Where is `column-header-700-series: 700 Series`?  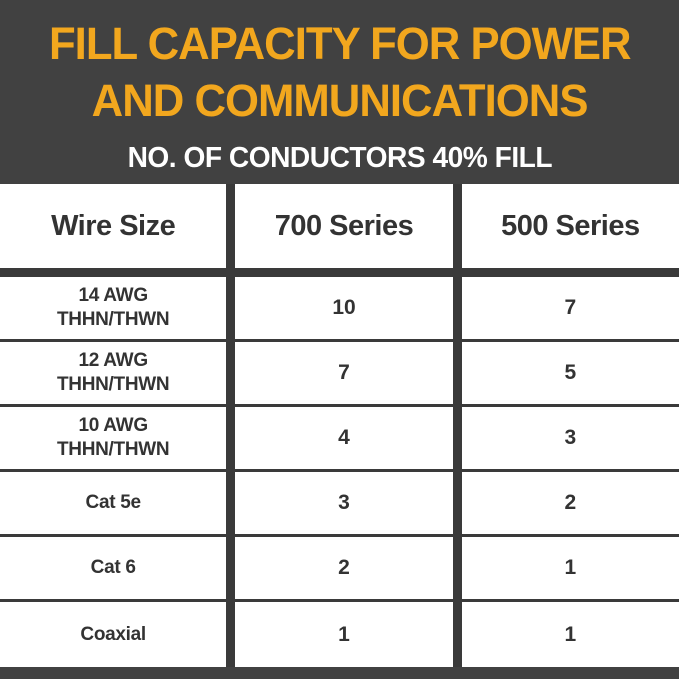
column-header-700-series: 700 Series is located at coordinates (339, 230).